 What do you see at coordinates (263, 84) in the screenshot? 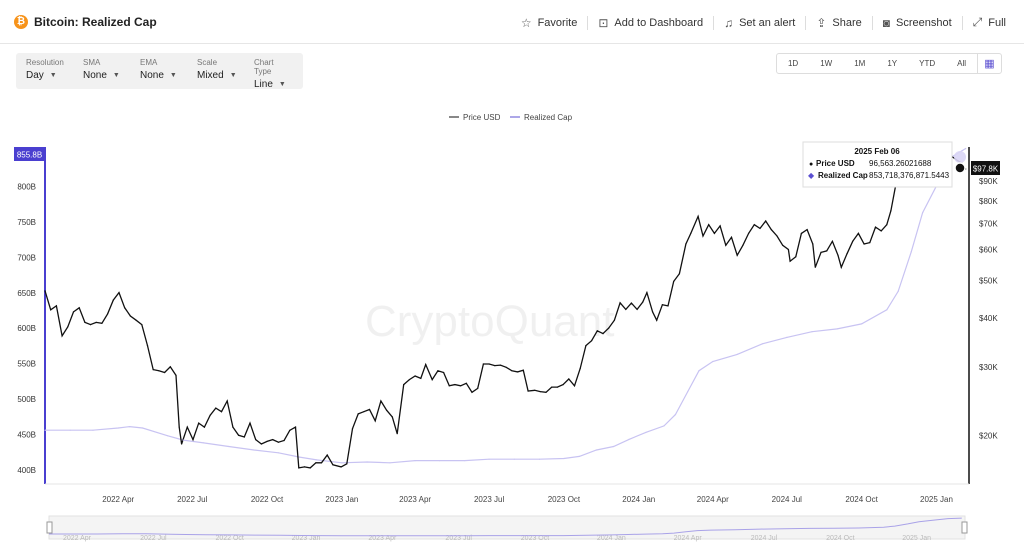
I see `chart-type-value: Line` at bounding box center [263, 84].